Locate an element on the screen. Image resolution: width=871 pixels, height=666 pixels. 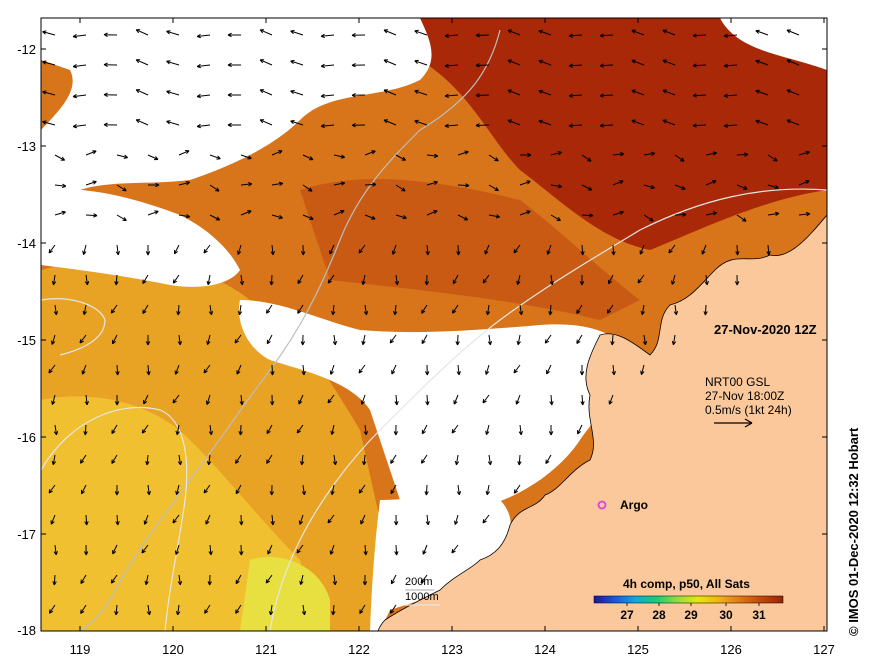
lon-tick-125: 125 is located at coordinates (638, 649).